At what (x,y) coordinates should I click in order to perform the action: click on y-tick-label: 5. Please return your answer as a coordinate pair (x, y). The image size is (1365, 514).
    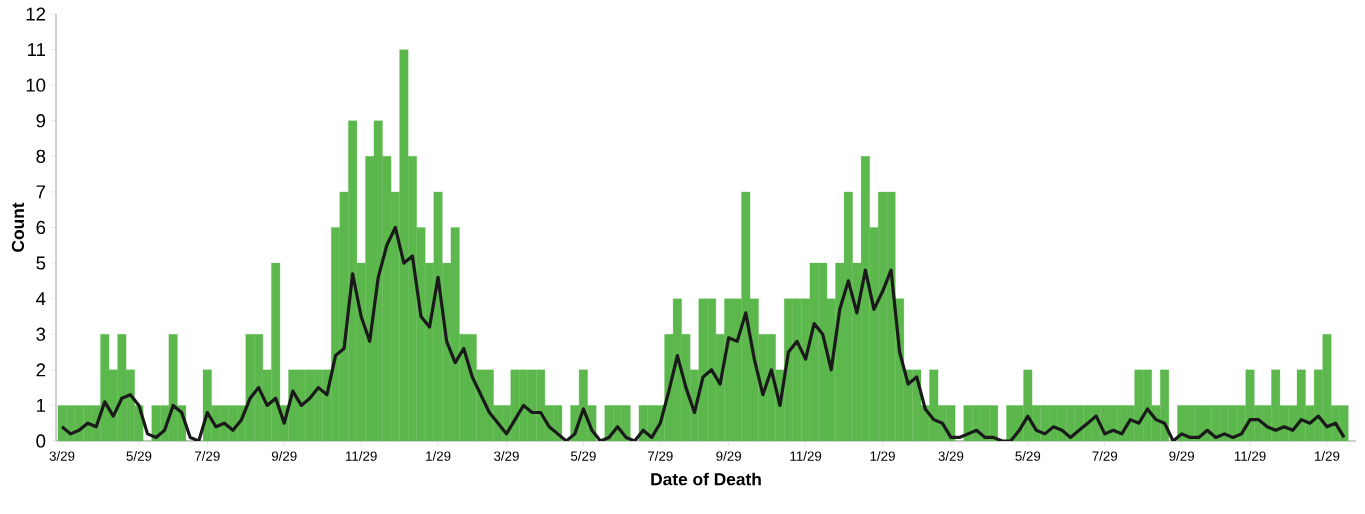
    Looking at the image, I should click on (41, 263).